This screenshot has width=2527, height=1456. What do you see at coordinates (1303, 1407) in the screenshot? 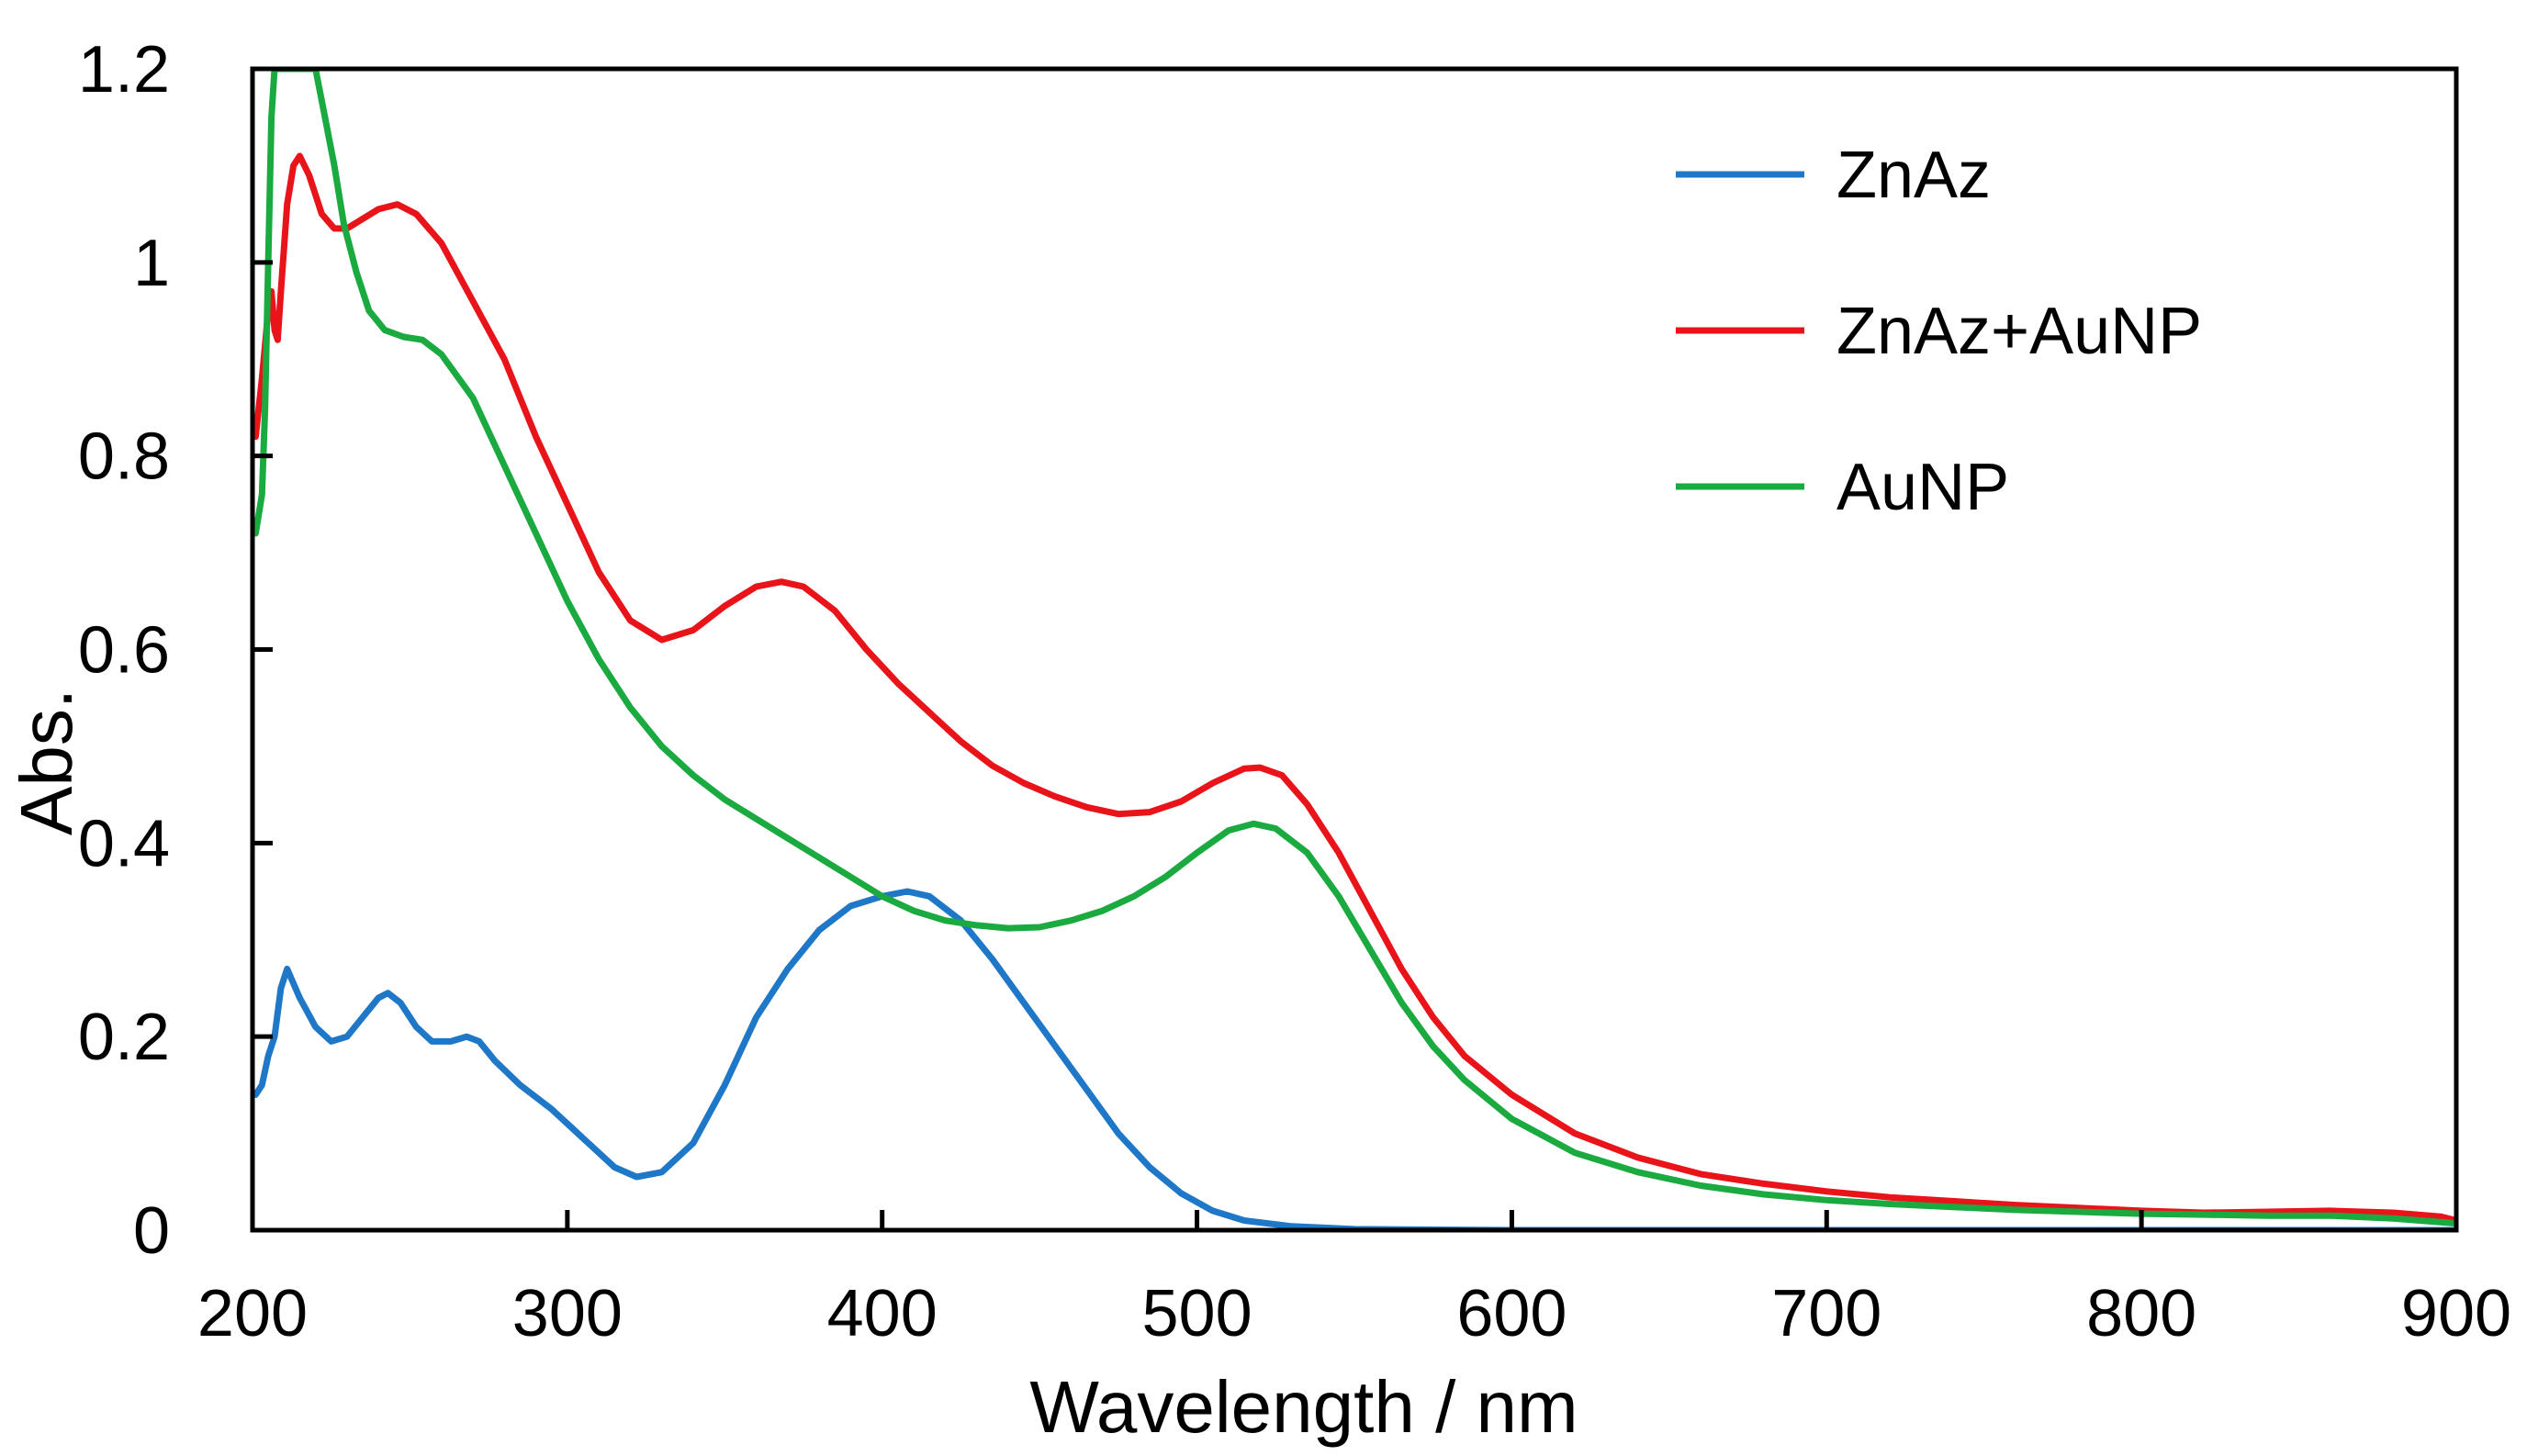
I see `x-axis-title: Wavelength / nm` at bounding box center [1303, 1407].